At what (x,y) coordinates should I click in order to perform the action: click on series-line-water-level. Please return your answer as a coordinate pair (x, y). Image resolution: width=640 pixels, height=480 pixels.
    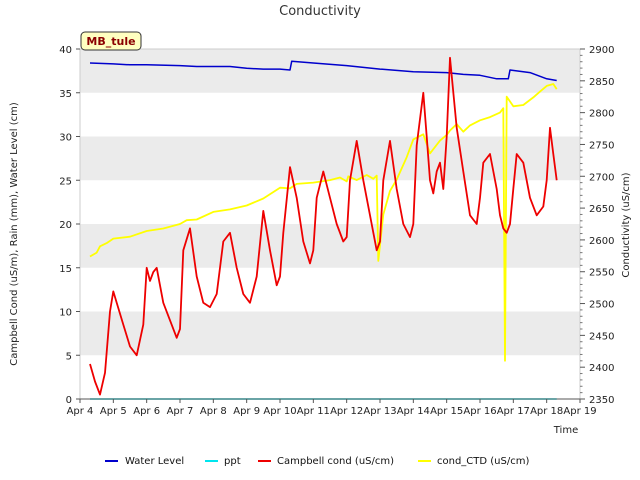
    Looking at the image, I should click on (323, 71).